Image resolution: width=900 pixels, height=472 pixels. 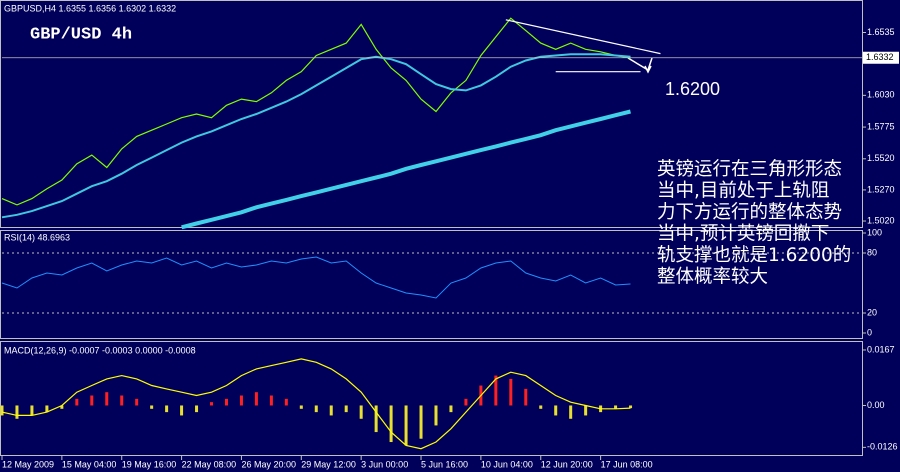 I want to click on current-price-box, so click(x=881, y=57).